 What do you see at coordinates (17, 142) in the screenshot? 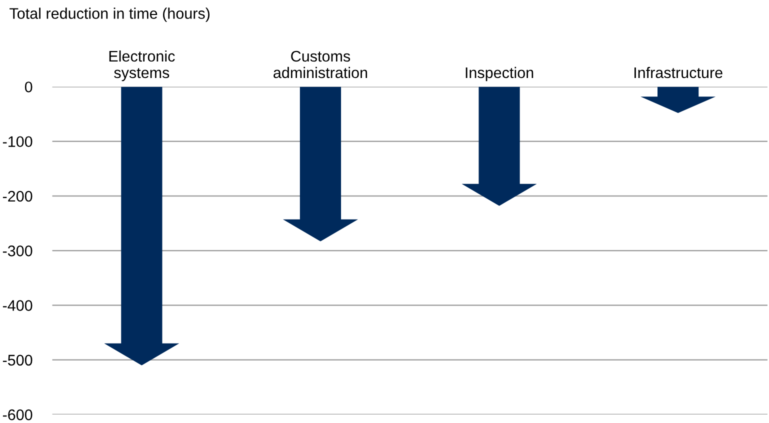
I see `y-tick-label: -100` at bounding box center [17, 142].